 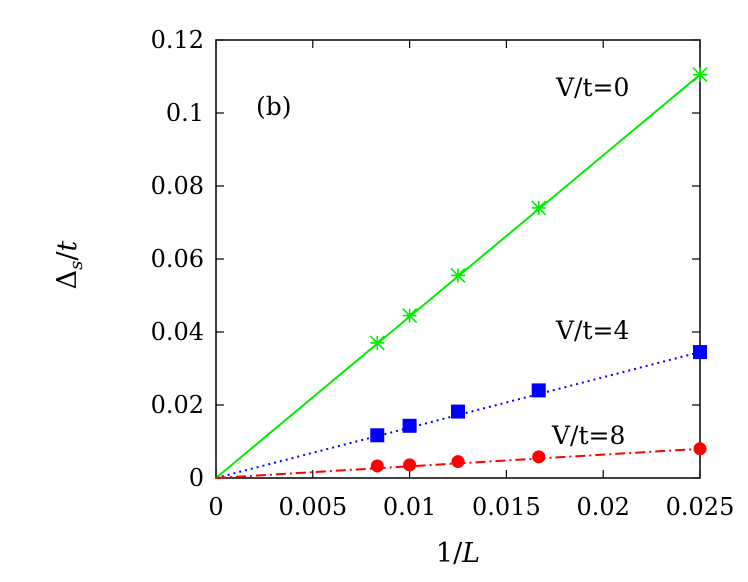 I want to click on series-label: V/t=4, so click(x=592, y=330).